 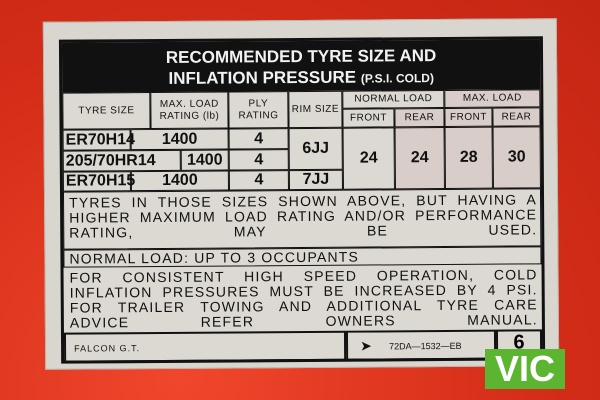 I want to click on arrow-icon: ➤, so click(x=366, y=345).